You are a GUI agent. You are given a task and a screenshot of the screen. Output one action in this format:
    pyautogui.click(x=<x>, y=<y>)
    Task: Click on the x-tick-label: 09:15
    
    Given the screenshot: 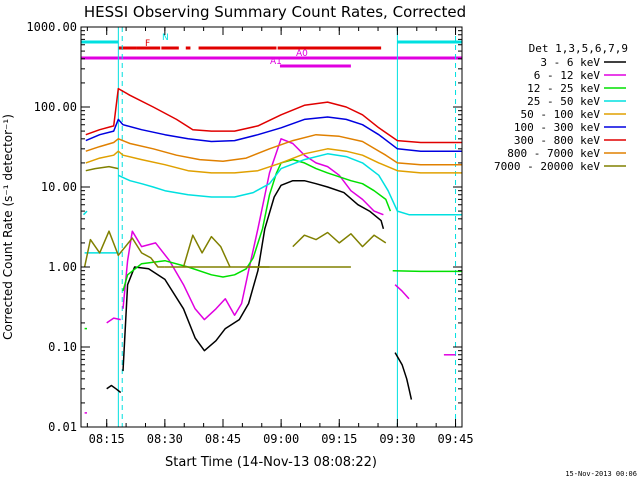 What is the action you would take?
    pyautogui.click(x=339, y=439)
    